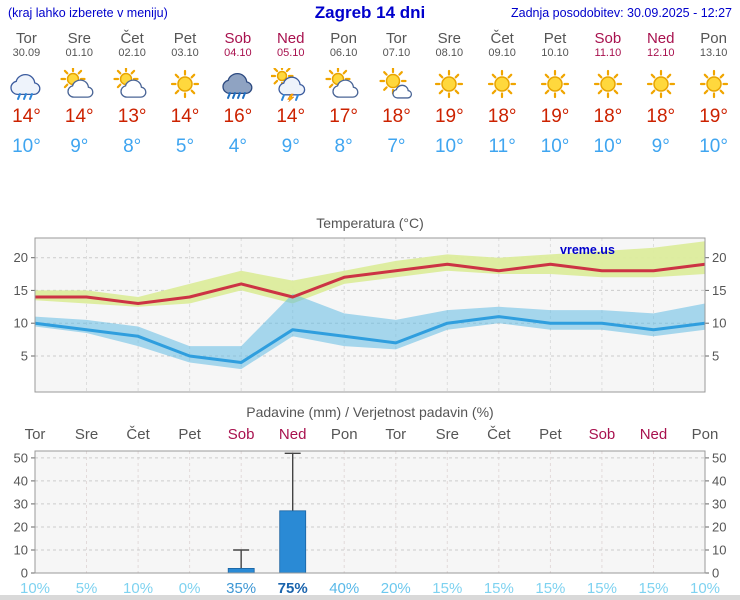 The height and width of the screenshot is (600, 740). I want to click on precip-probability-row: 10% 5% 10% 0% 35% 75% 40% 20% 15% 15% 15% 15% 15% 10%, so click(370, 589).